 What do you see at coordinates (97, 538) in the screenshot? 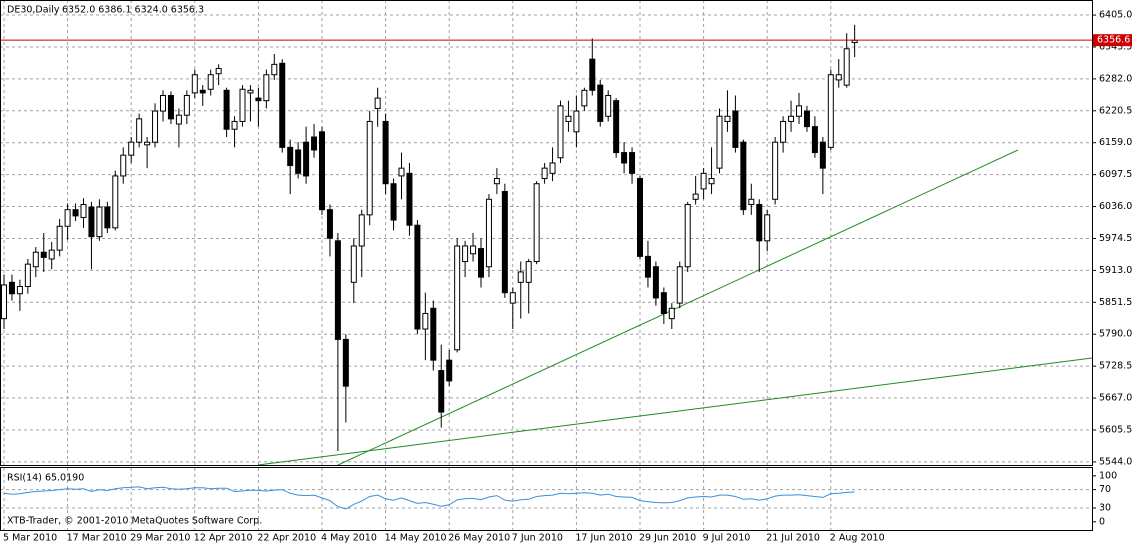
I see `x-tick-label: 17 Mar 2010` at bounding box center [97, 538].